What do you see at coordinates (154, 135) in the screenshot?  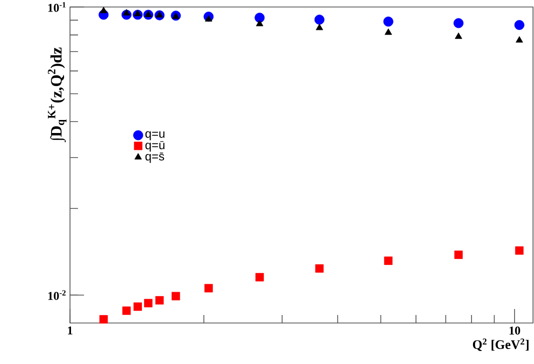 I see `legend-label: q=u` at bounding box center [154, 135].